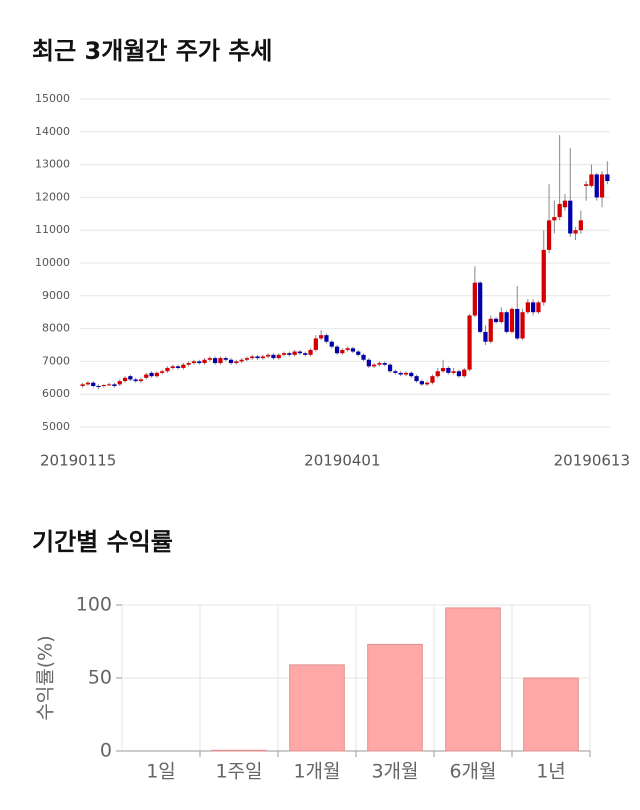 This screenshot has width=640, height=810. Describe the element at coordinates (52, 131) in the screenshot. I see `y-tick-label: 14000` at that location.